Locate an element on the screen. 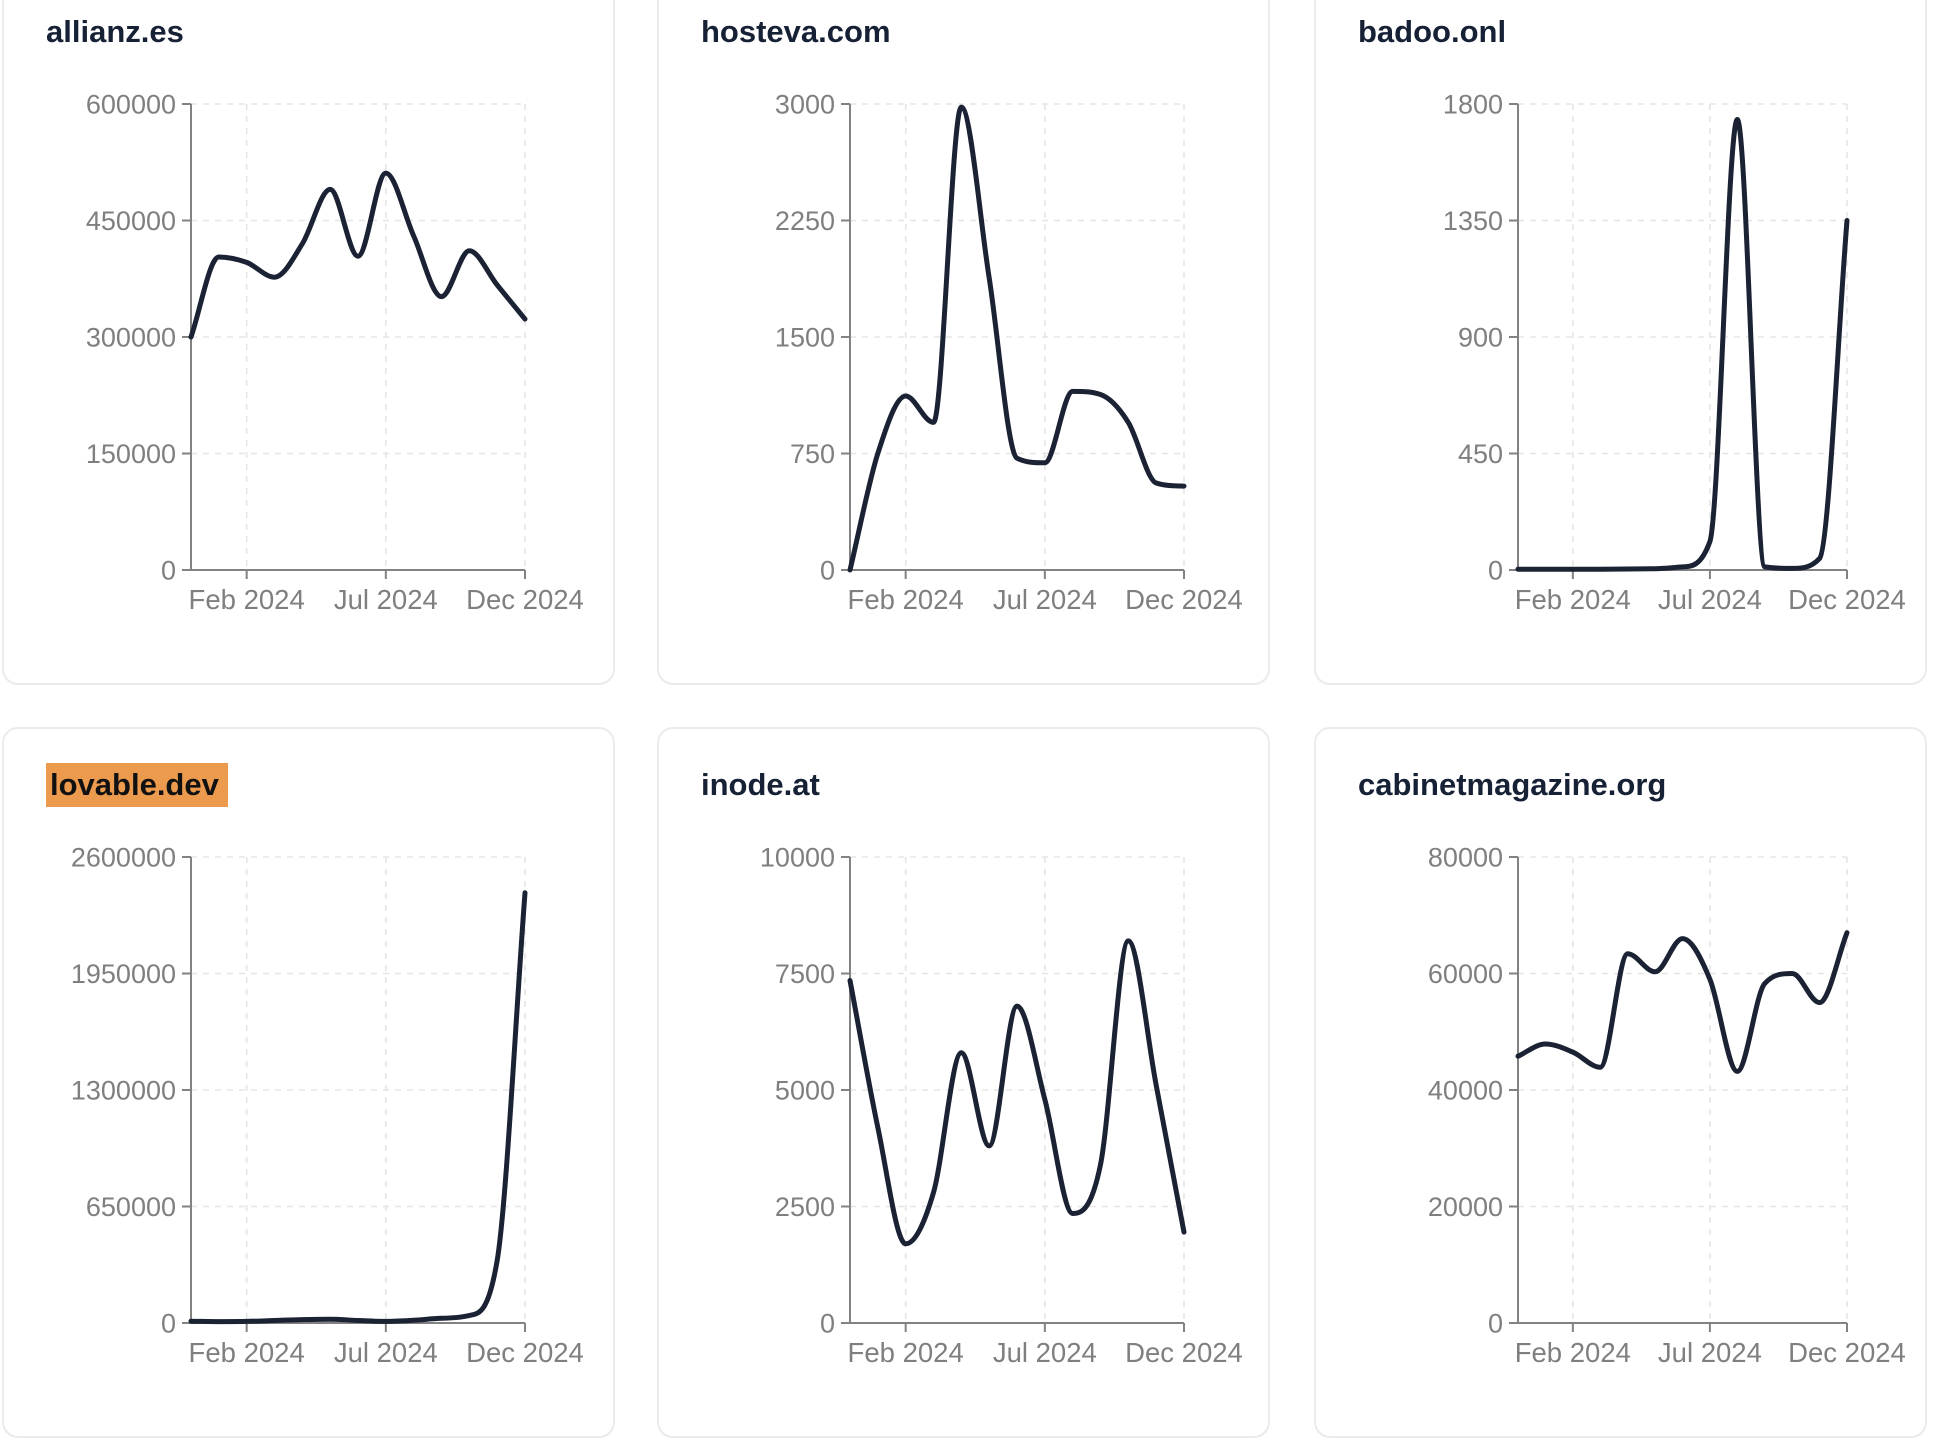  domain-label: badoo.onl is located at coordinates (1432, 31).